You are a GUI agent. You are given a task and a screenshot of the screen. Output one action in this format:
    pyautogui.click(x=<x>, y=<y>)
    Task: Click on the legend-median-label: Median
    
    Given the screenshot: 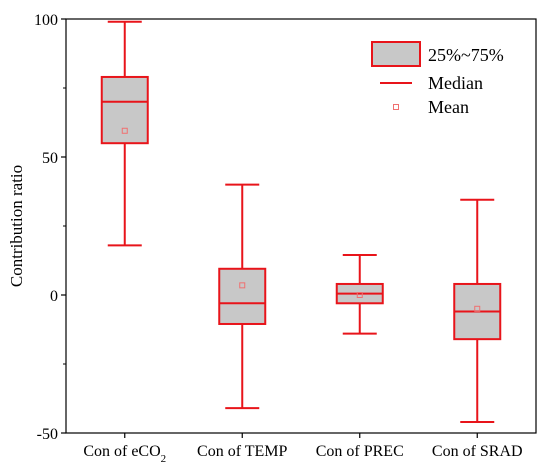 What is the action you would take?
    pyautogui.click(x=455, y=83)
    